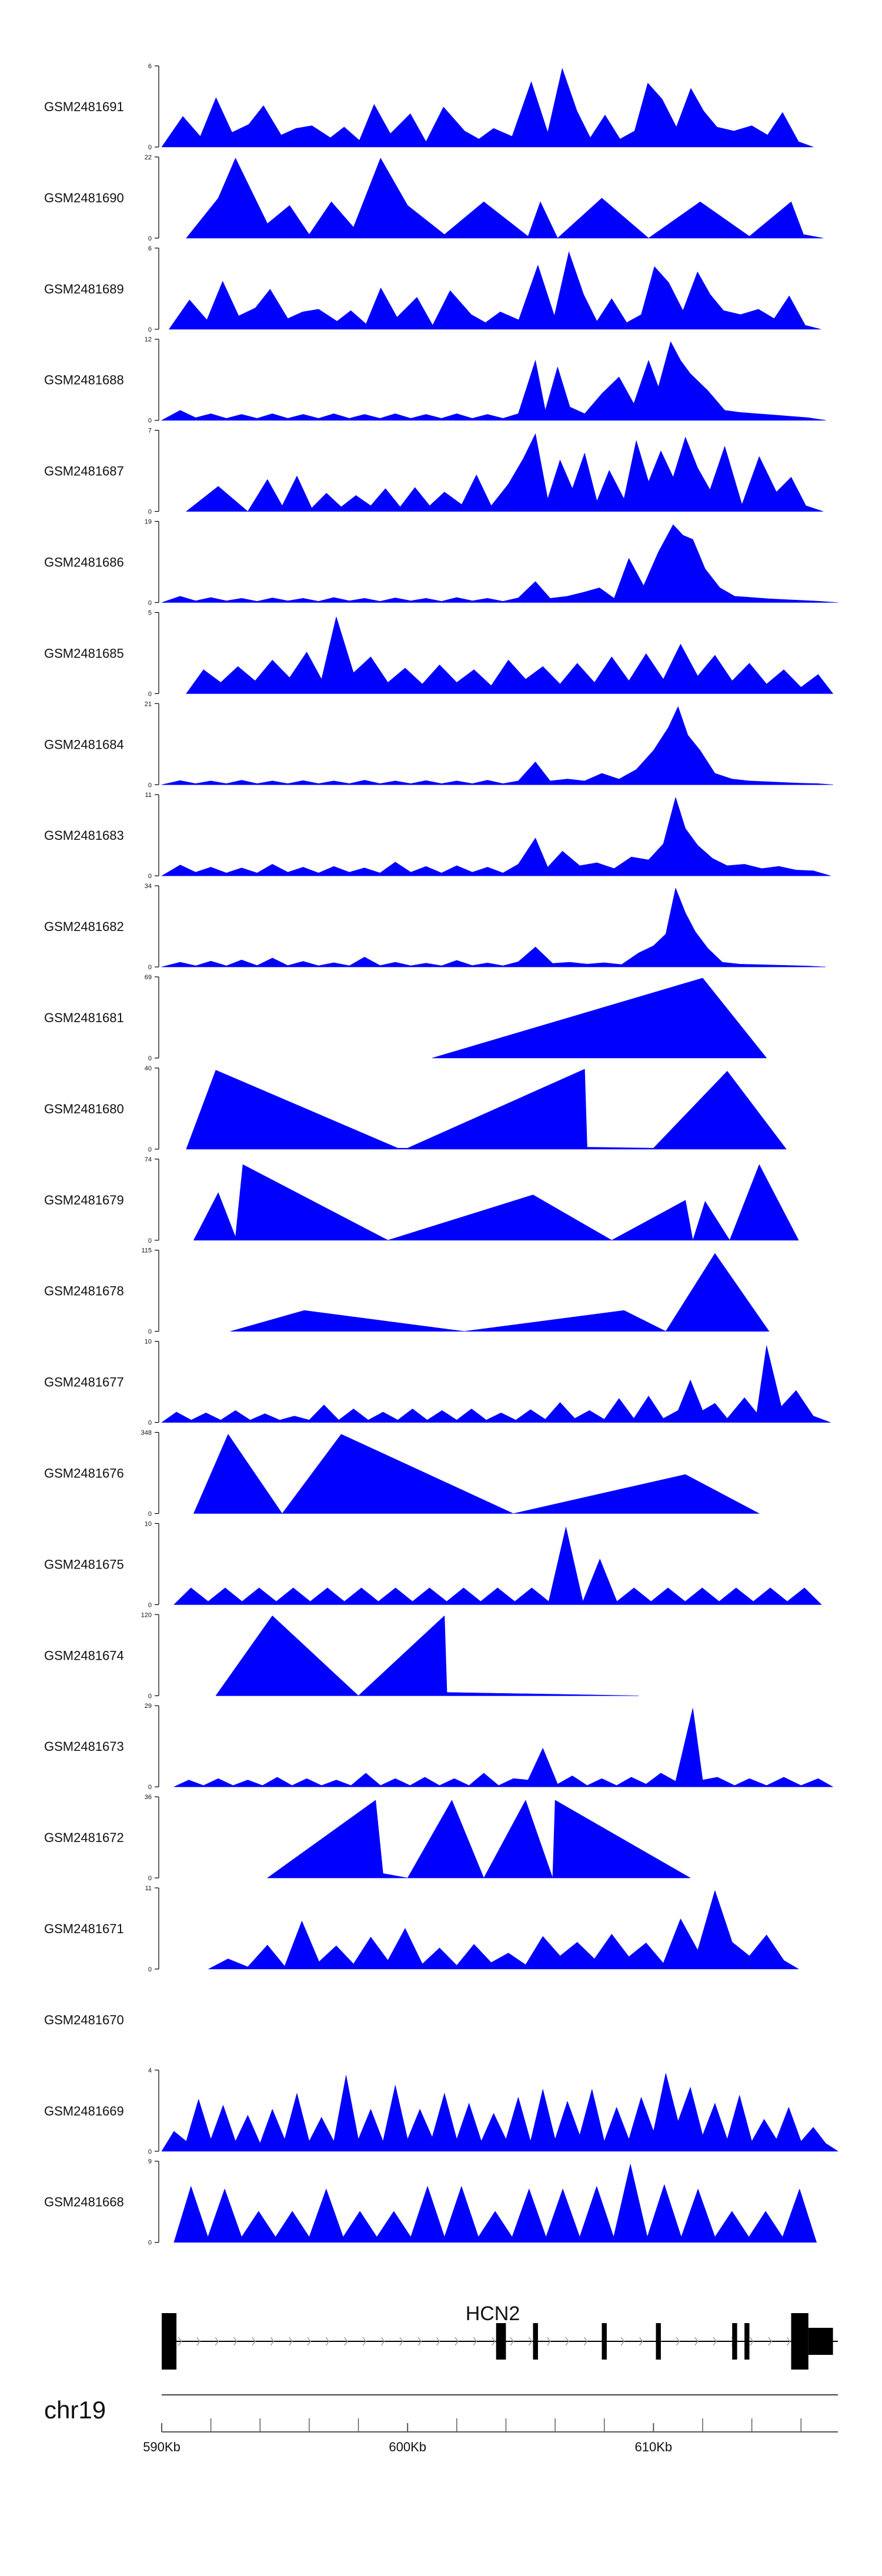  I want to click on y-max-label: 22, so click(148, 157).